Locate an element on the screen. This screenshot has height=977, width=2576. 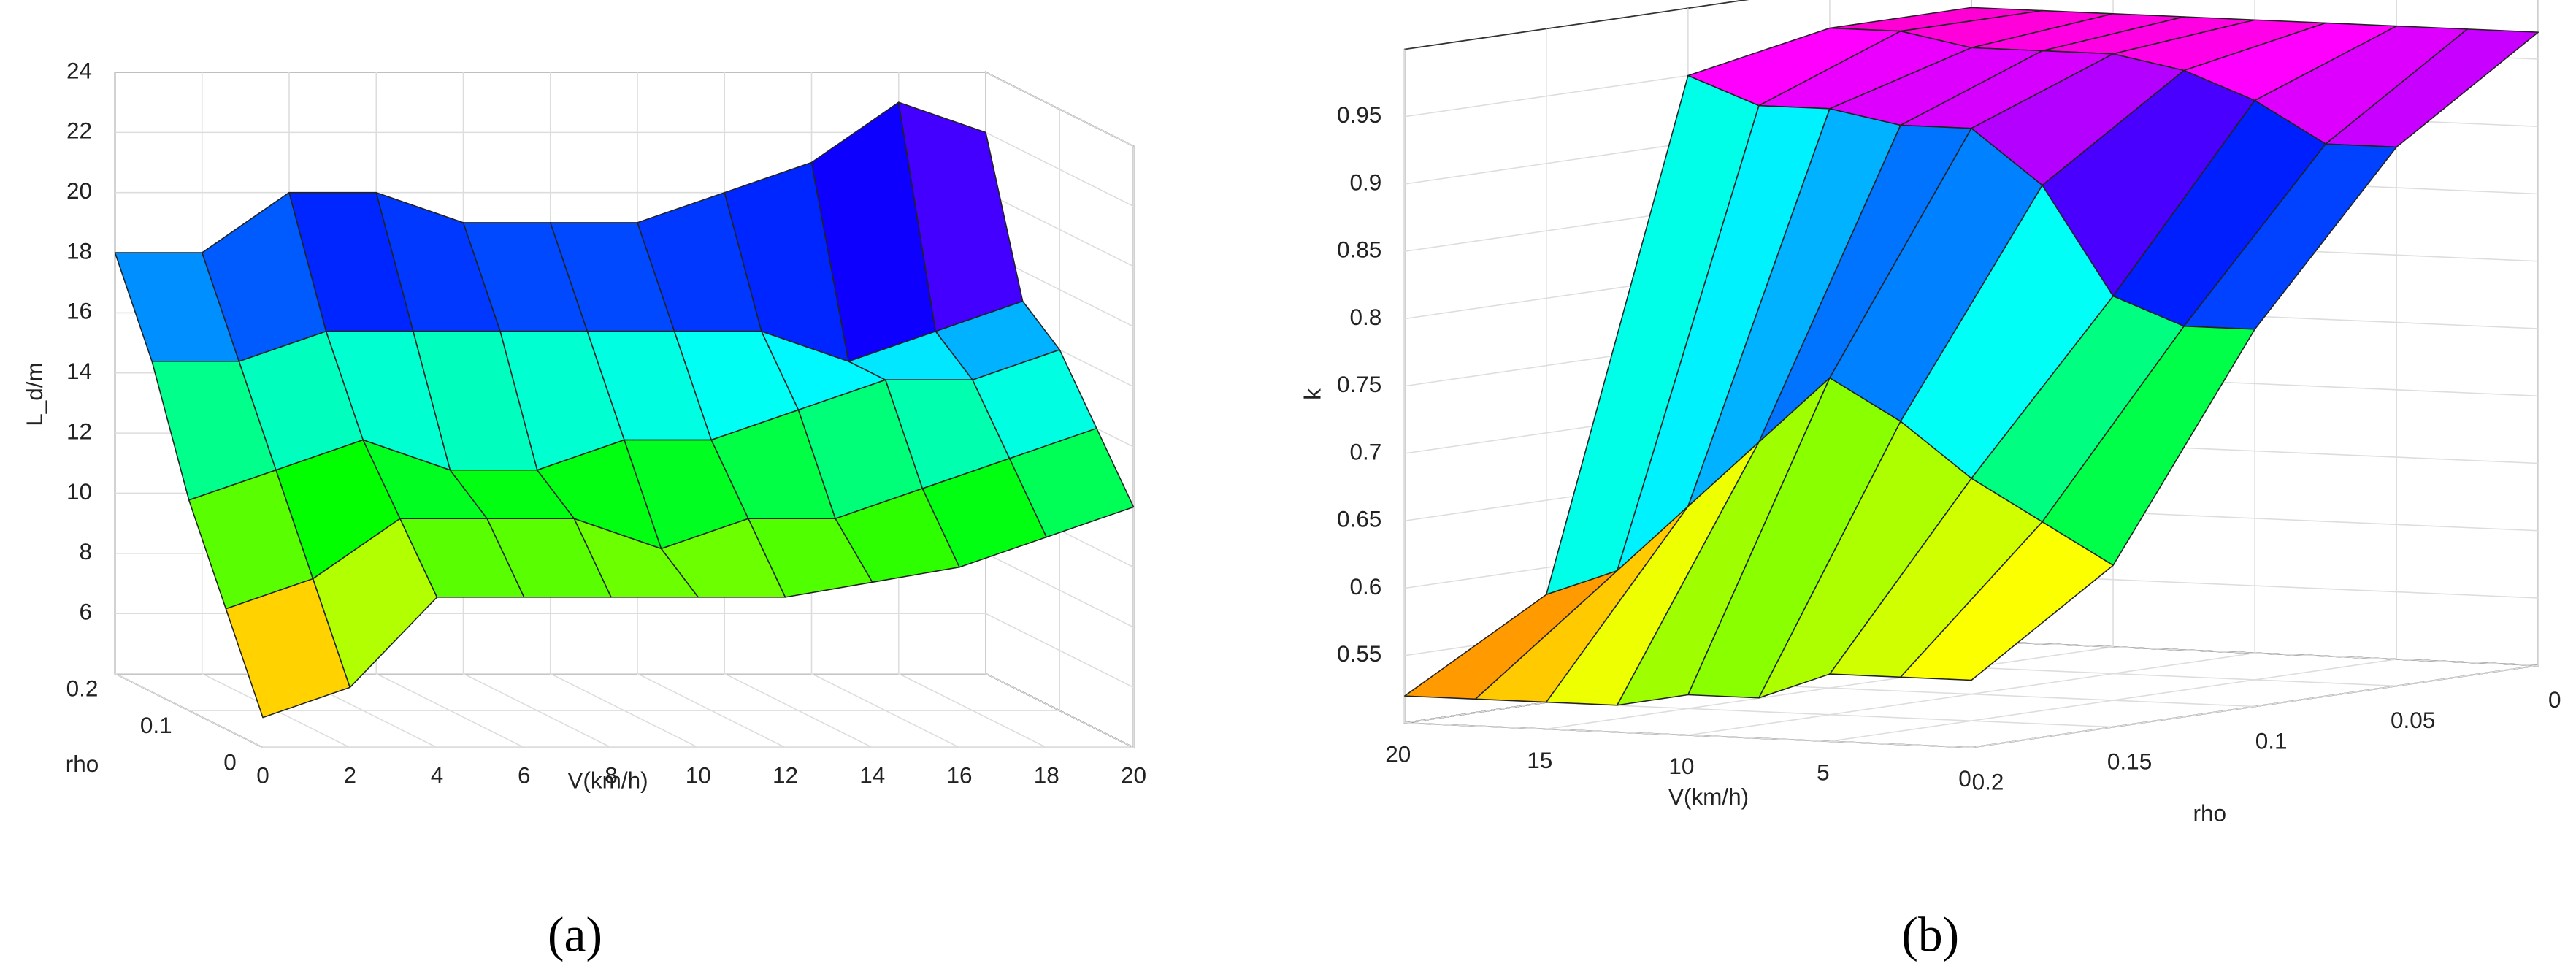
z-tick-label: 0.6 is located at coordinates (1365, 586).